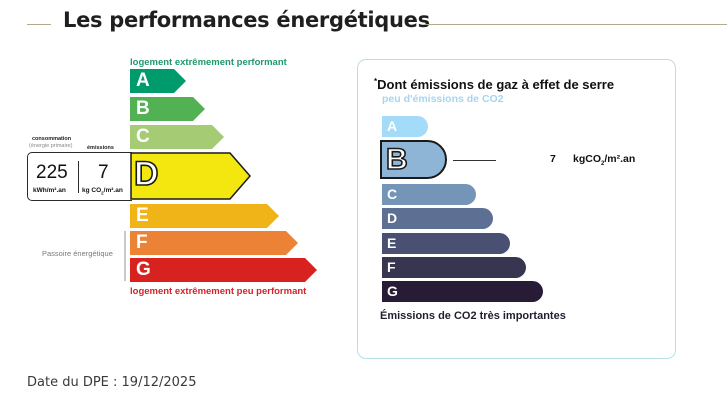  I want to click on ges-title-text: Dont émissions de gaz à effet de serre, so click(496, 84).